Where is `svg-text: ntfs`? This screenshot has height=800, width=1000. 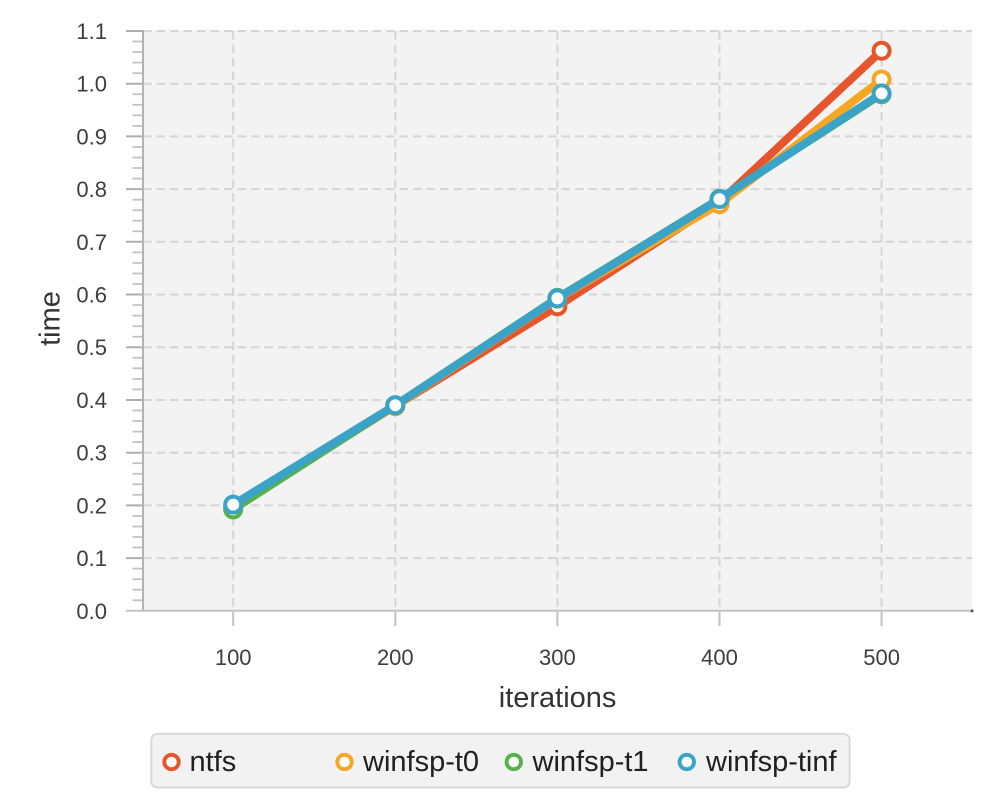 svg-text: ntfs is located at coordinates (213, 762).